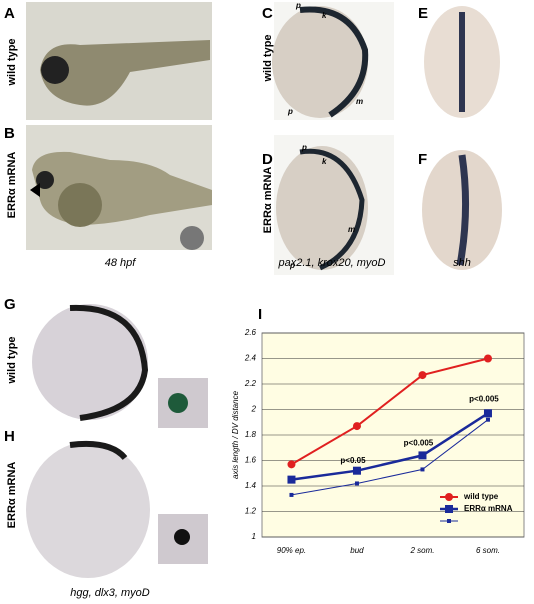 The width and height of the screenshot is (534, 604). I want to click on embryo-g, so click(90, 362).